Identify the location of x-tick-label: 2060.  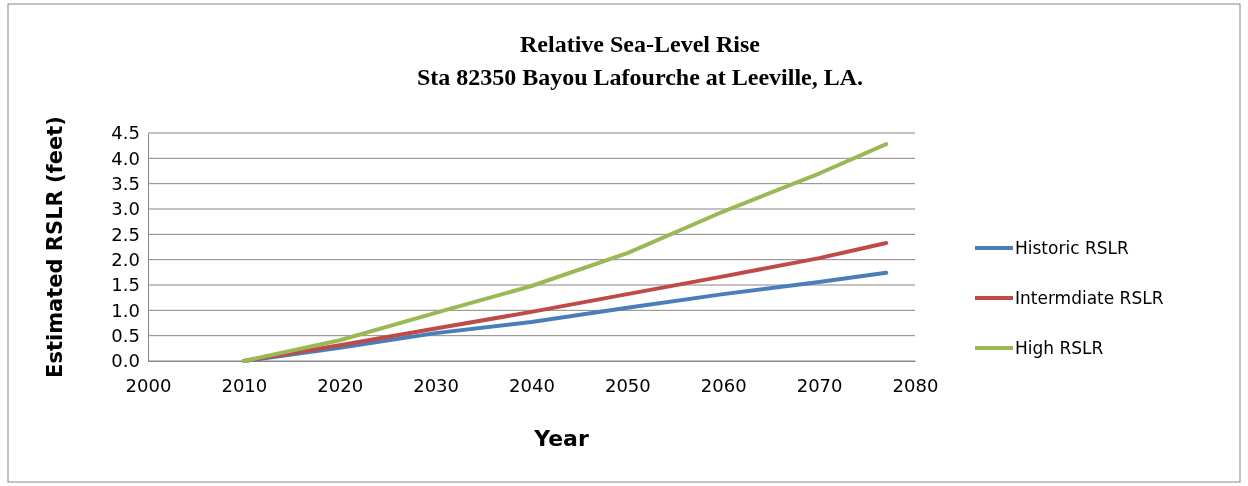
(723, 385).